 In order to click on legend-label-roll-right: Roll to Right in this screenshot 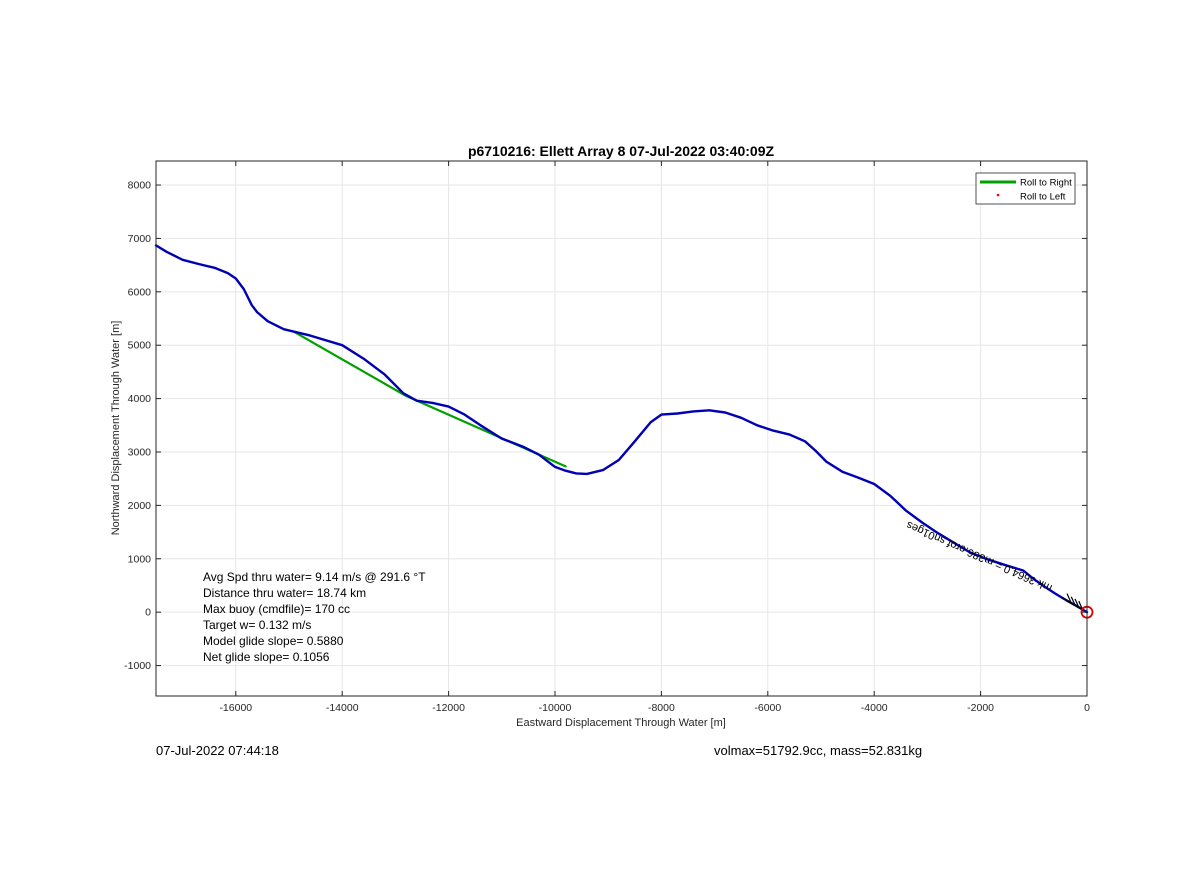, I will do `click(1046, 183)`.